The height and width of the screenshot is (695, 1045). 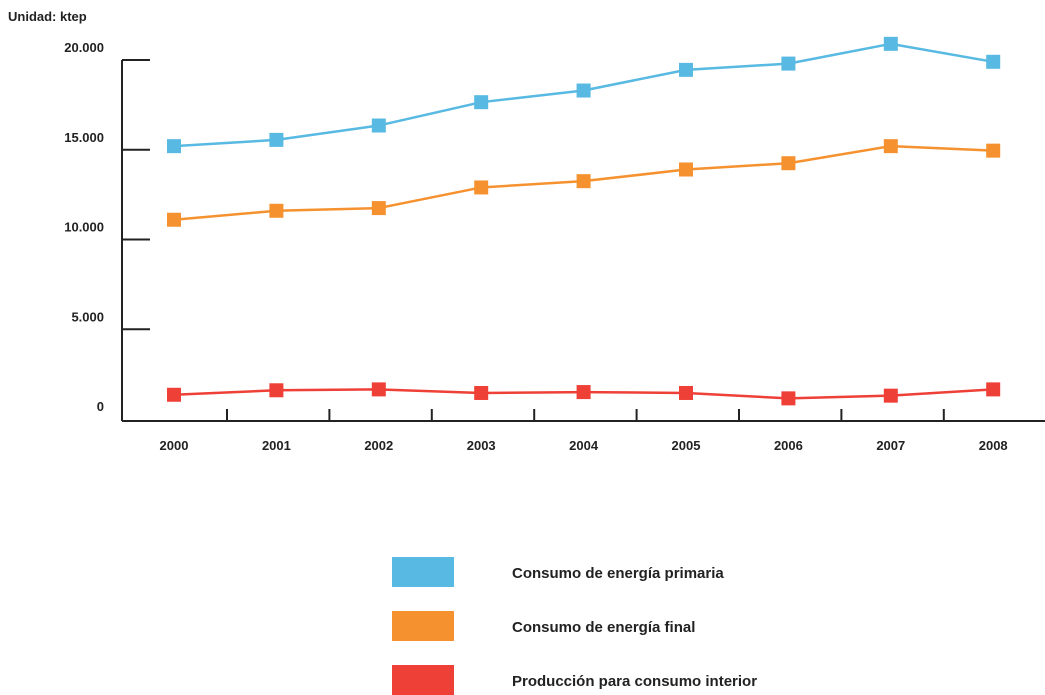 What do you see at coordinates (481, 445) in the screenshot?
I see `x-tick-label: 2003` at bounding box center [481, 445].